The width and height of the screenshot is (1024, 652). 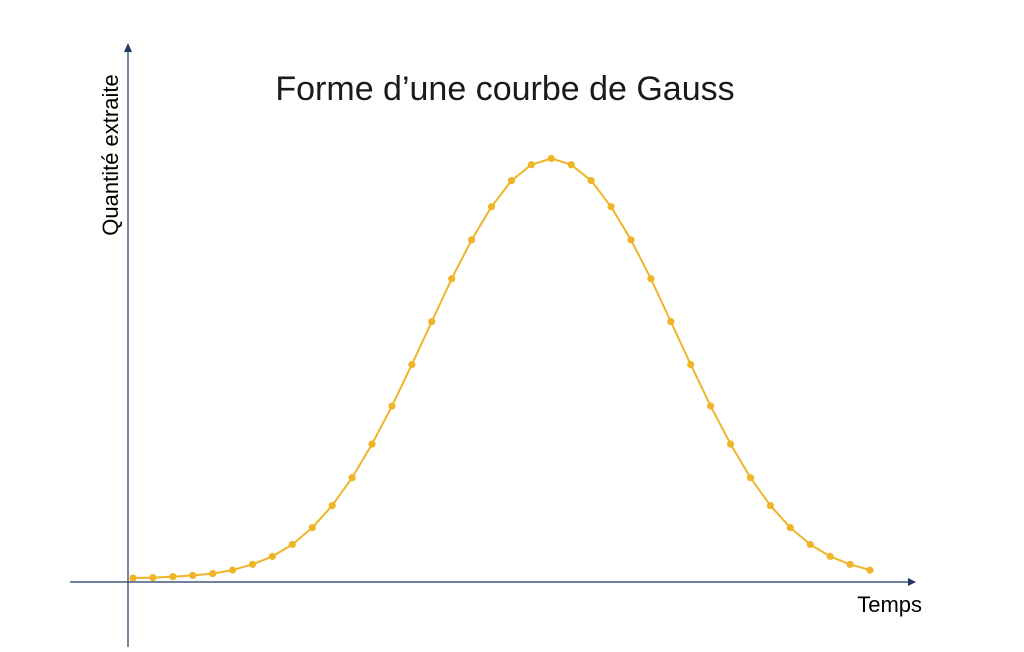 What do you see at coordinates (912, 582) in the screenshot?
I see `x-axis-arrow` at bounding box center [912, 582].